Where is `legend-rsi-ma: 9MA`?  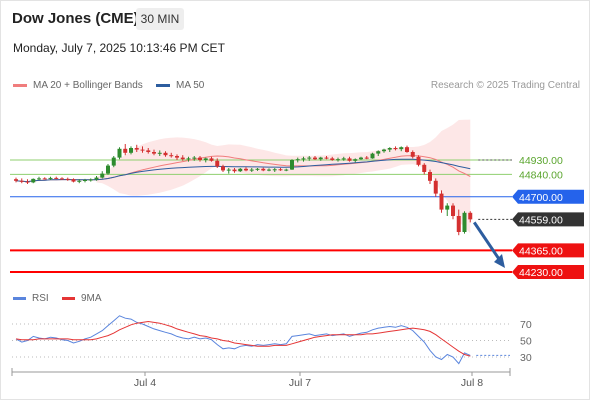
legend-rsi-ma: 9MA is located at coordinates (82, 298).